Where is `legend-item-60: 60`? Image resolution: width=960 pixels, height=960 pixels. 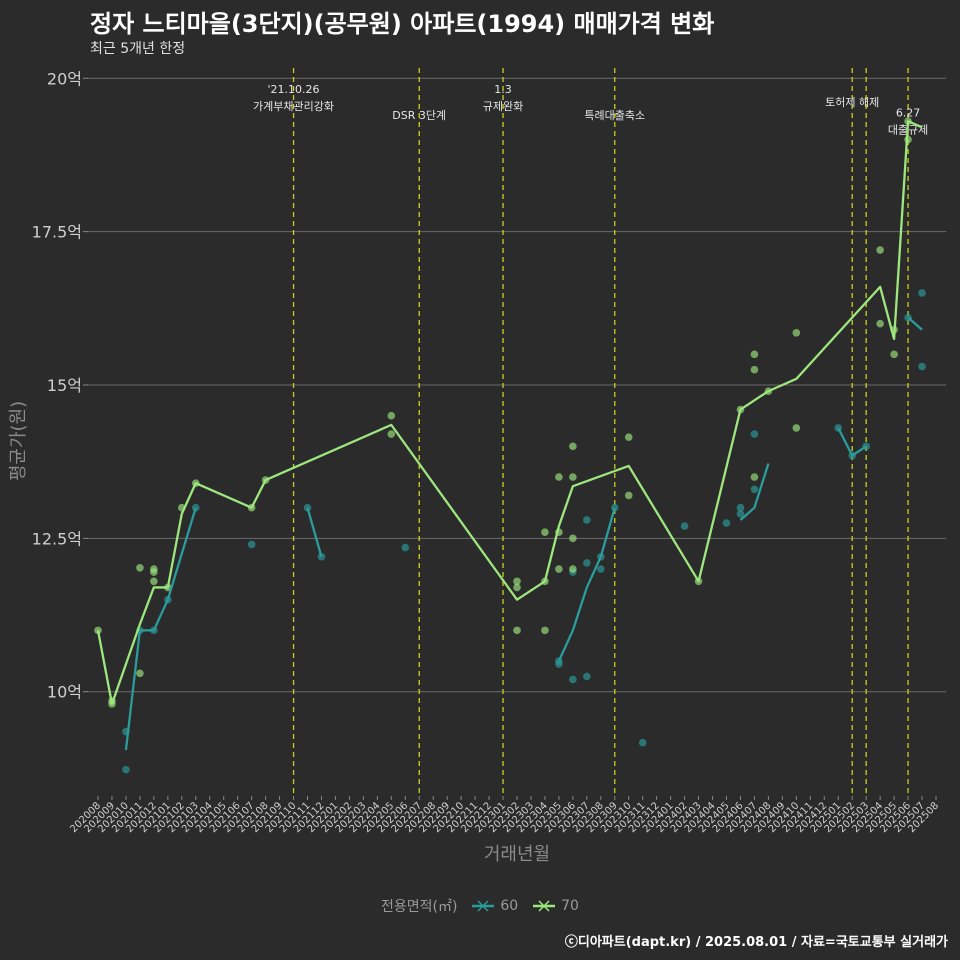 legend-item-60: 60 is located at coordinates (494, 906).